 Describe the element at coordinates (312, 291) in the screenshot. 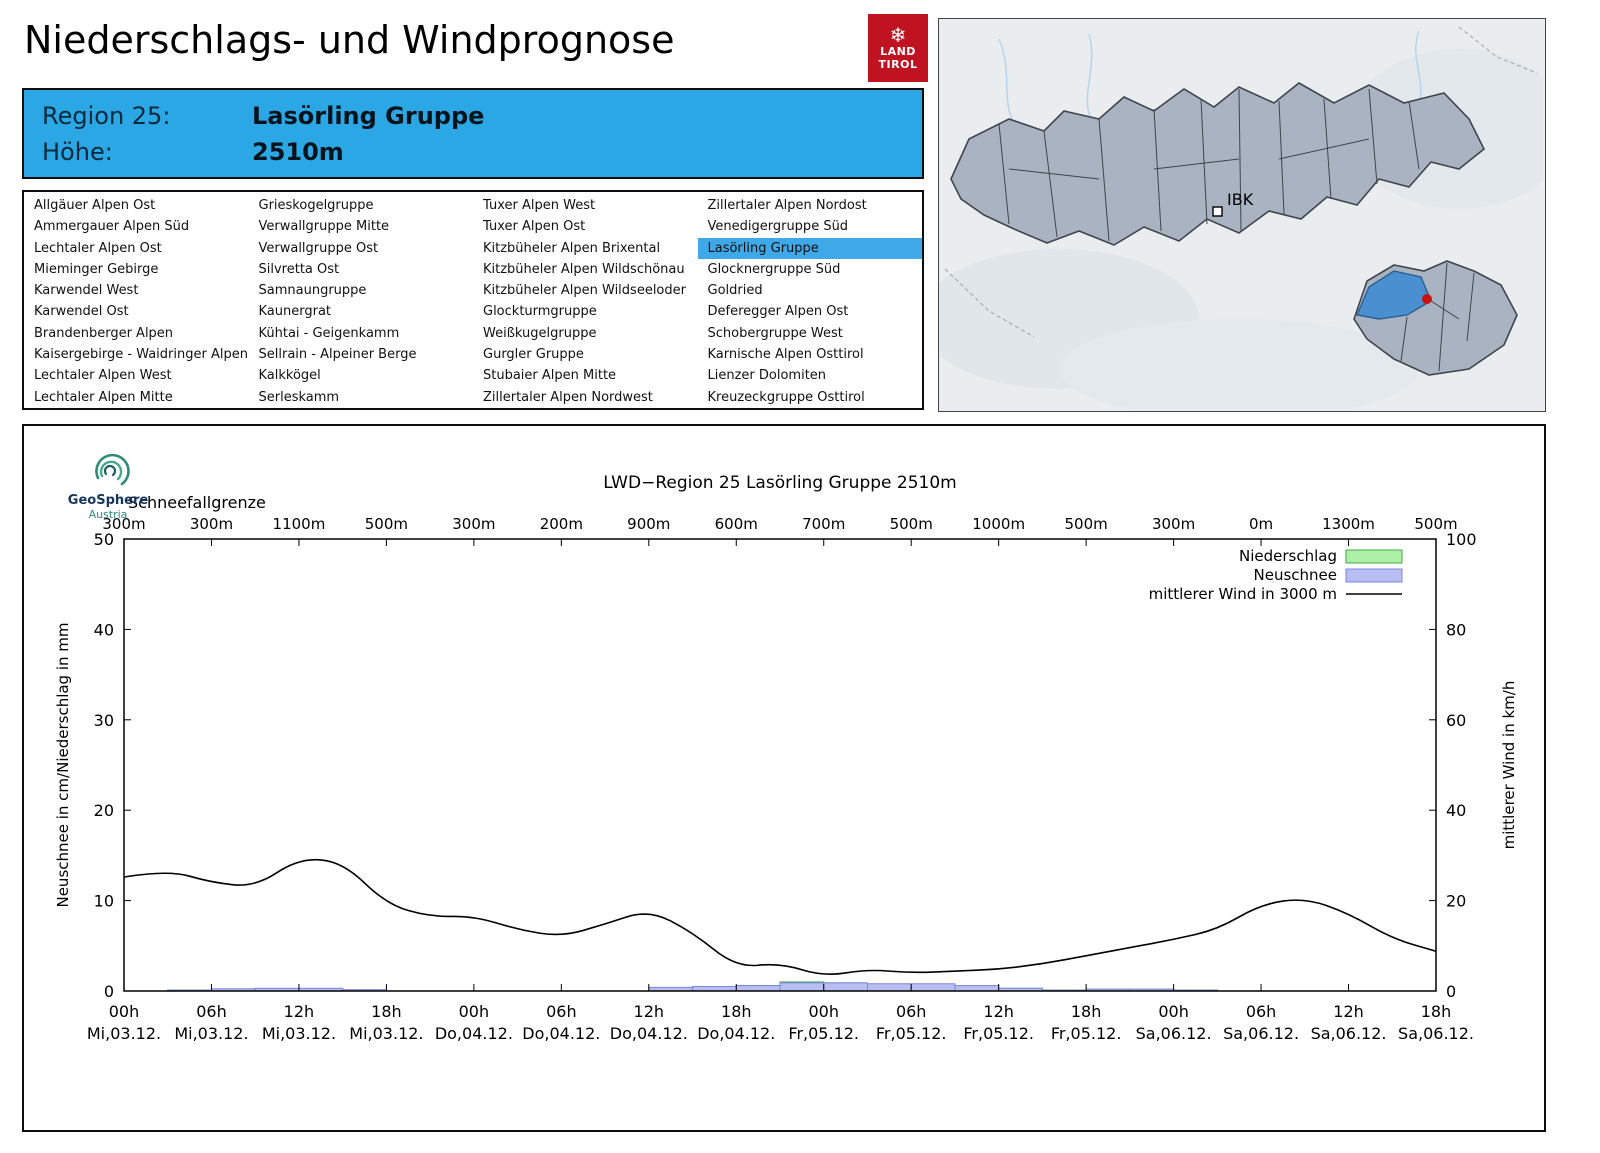

I see `region-item: Samnaungruppe` at that location.